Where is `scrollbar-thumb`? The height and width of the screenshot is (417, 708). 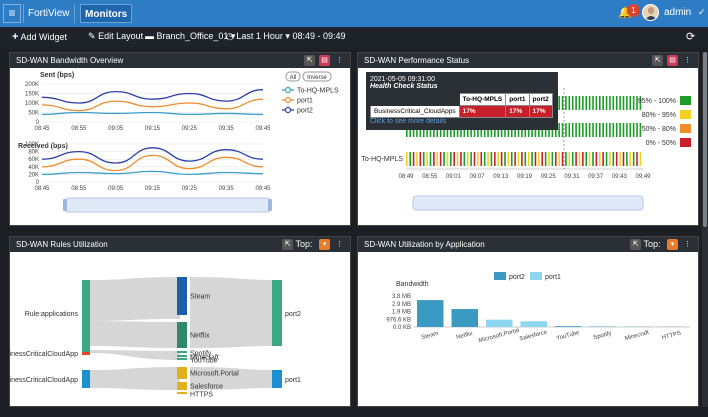
scrollbar-thumb is located at coordinates (705, 139).